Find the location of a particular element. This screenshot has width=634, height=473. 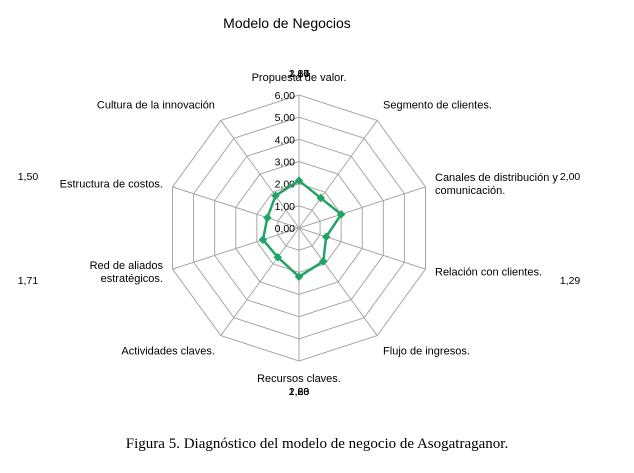

axis-tick-label: 3,00 is located at coordinates (285, 163).